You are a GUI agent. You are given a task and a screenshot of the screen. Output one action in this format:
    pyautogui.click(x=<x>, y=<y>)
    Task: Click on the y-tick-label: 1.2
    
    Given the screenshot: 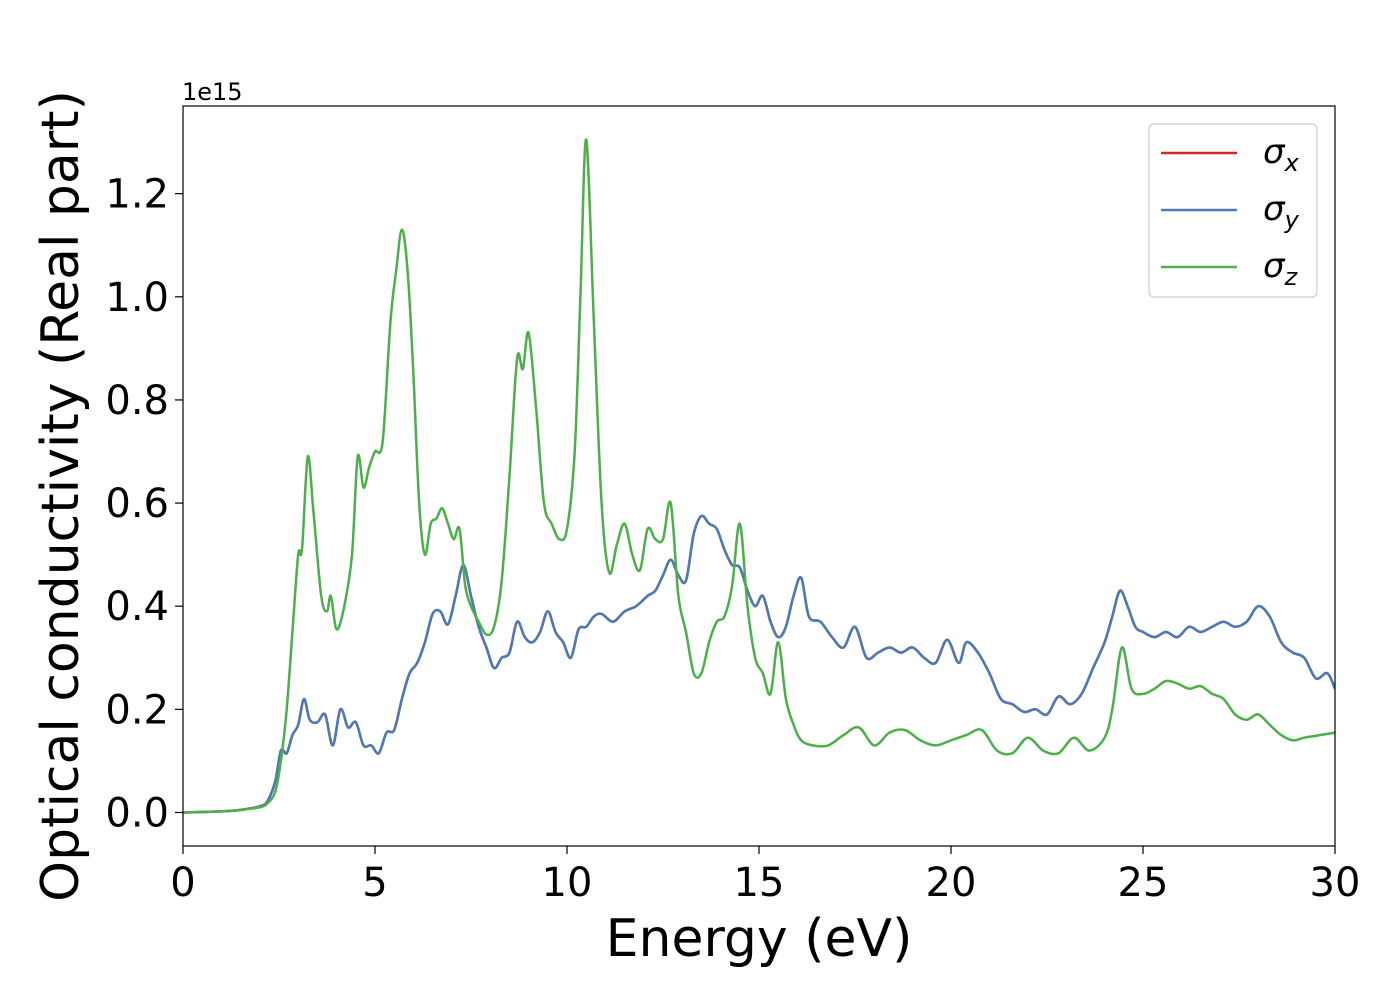 What is the action you would take?
    pyautogui.click(x=137, y=195)
    